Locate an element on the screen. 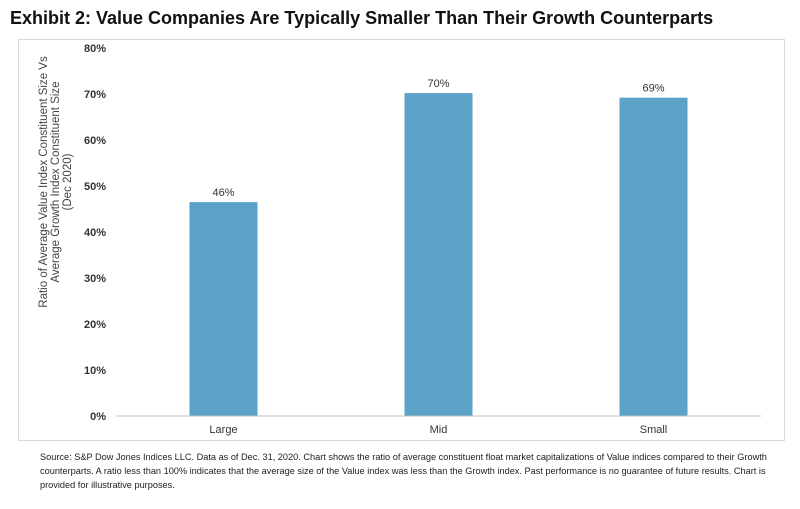  bar-large is located at coordinates (223, 309).